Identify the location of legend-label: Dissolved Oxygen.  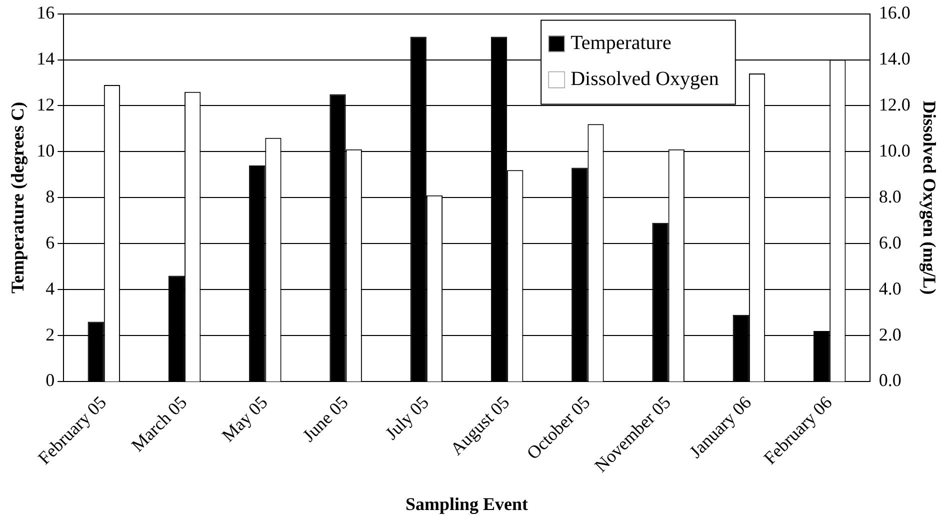
(644, 79).